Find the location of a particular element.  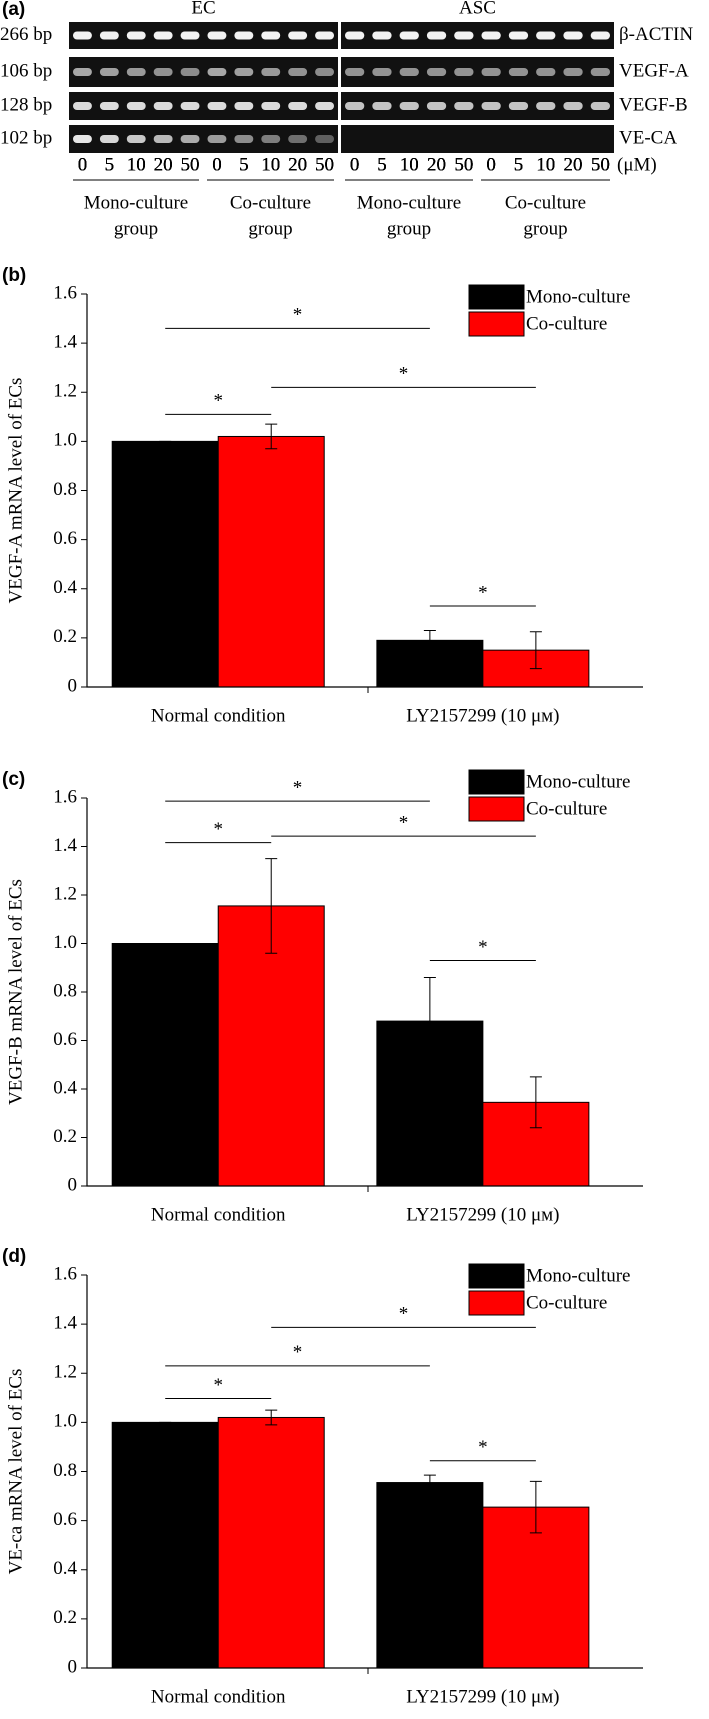

y-tick-label: 1.0 is located at coordinates (65, 942).